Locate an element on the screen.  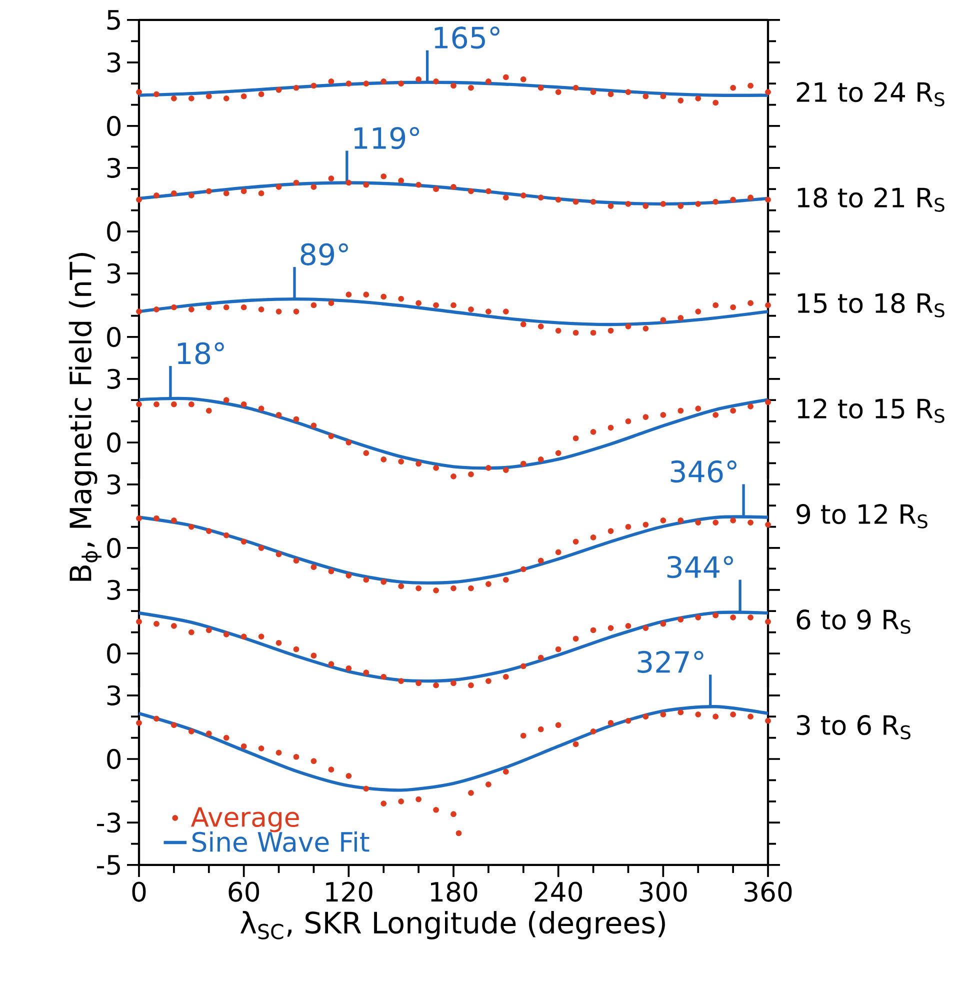
annotation: 344° is located at coordinates (700, 567).